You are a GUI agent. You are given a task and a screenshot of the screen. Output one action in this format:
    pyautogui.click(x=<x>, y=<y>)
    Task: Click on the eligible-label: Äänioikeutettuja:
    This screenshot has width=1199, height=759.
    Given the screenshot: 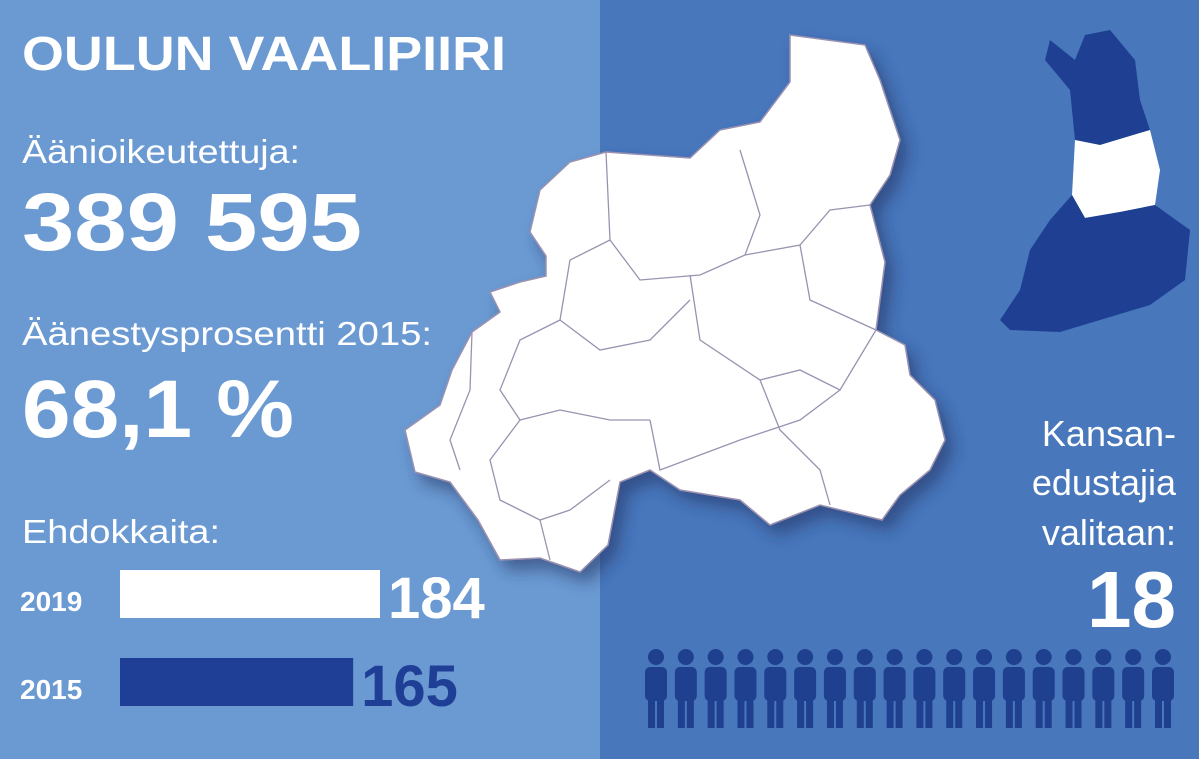 What is the action you would take?
    pyautogui.click(x=161, y=151)
    